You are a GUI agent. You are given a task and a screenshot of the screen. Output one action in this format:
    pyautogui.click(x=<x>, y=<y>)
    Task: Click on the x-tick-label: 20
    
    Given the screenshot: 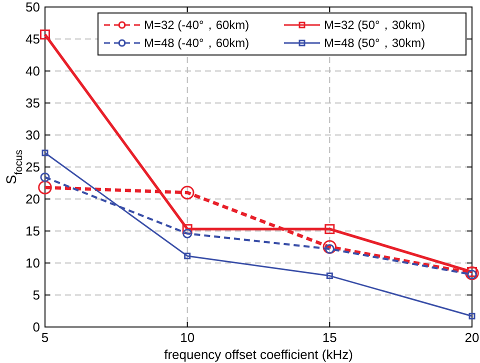 What is the action you would take?
    pyautogui.click(x=472, y=337)
    